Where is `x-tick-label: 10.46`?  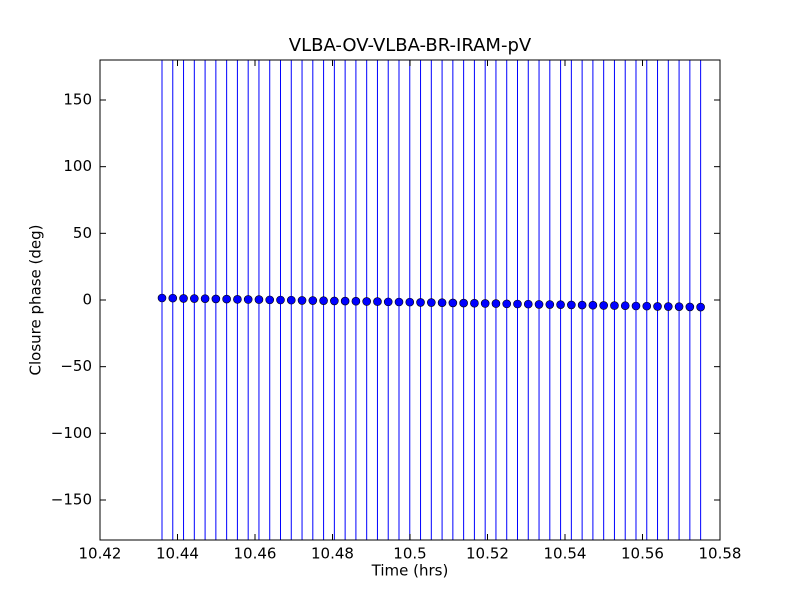
x-tick-label: 10.46 is located at coordinates (255, 554).